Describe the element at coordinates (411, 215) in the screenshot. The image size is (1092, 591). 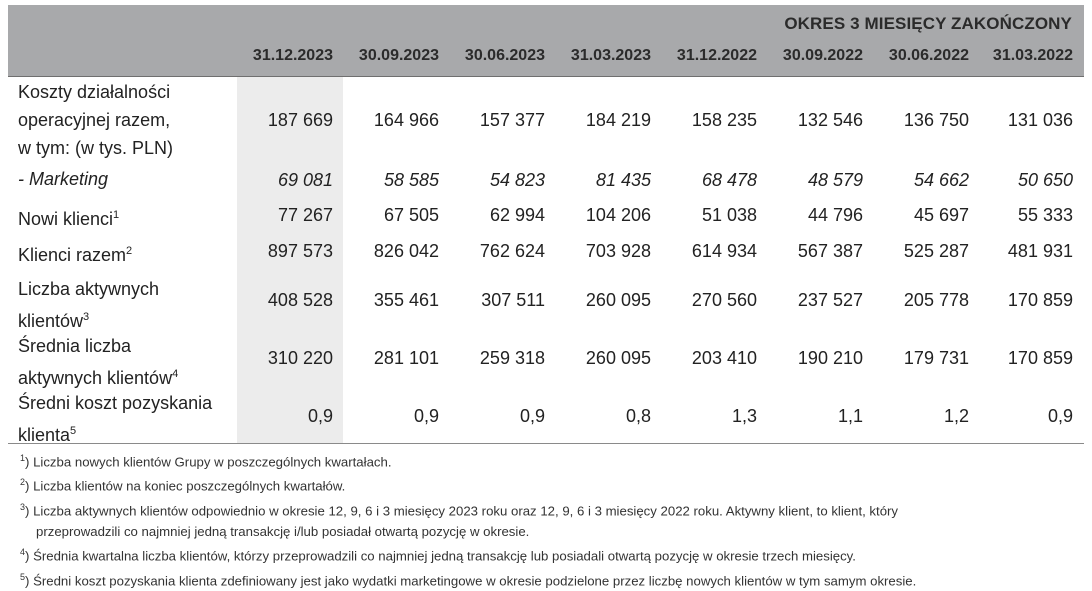
I see `cell-value: 67 505` at that location.